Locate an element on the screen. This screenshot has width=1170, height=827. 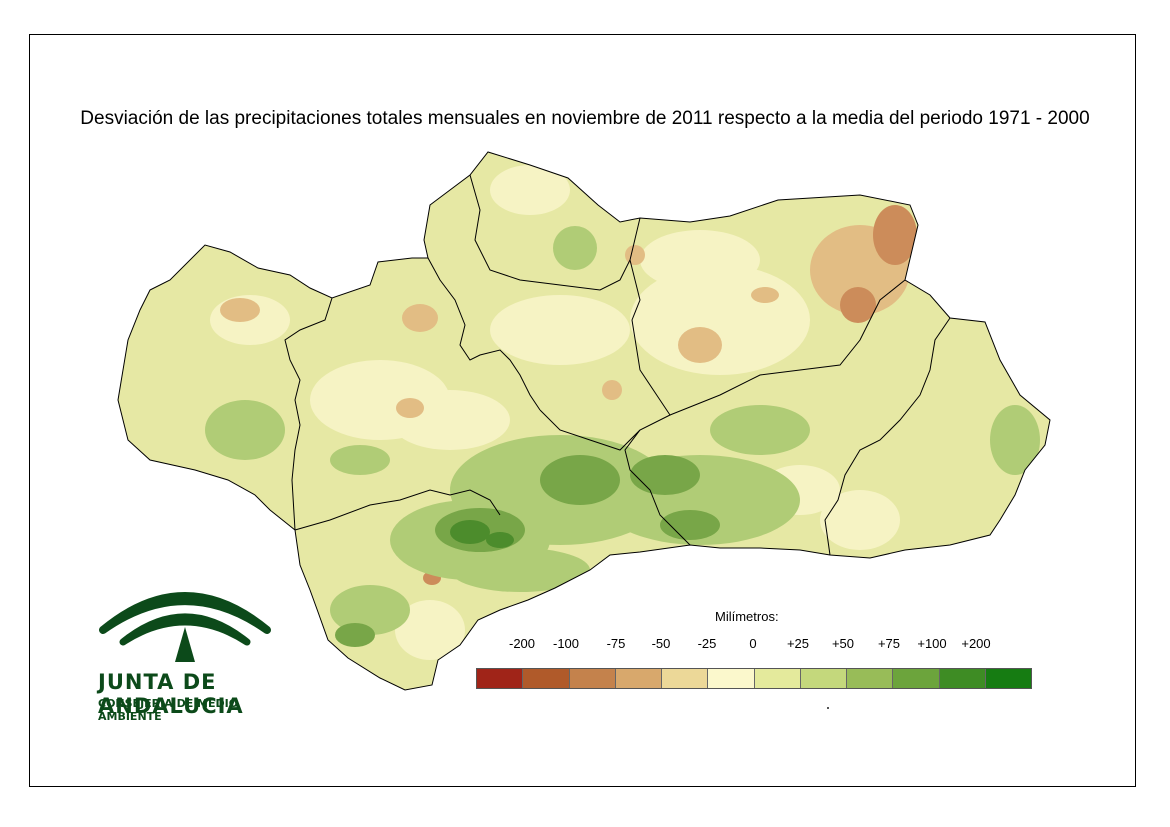
legend-label: +200 is located at coordinates (976, 643).